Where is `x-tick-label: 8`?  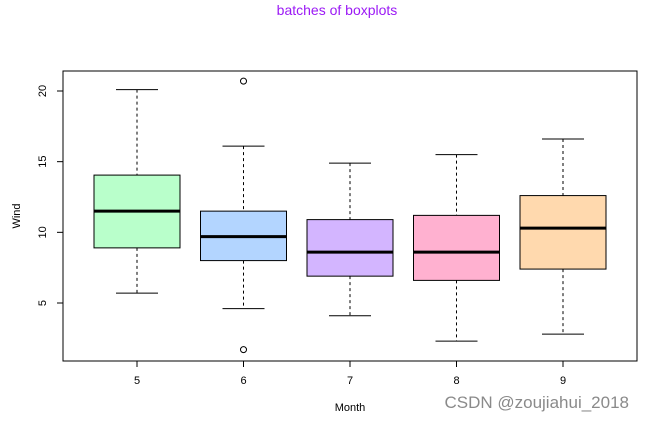 x-tick-label: 8 is located at coordinates (456, 381).